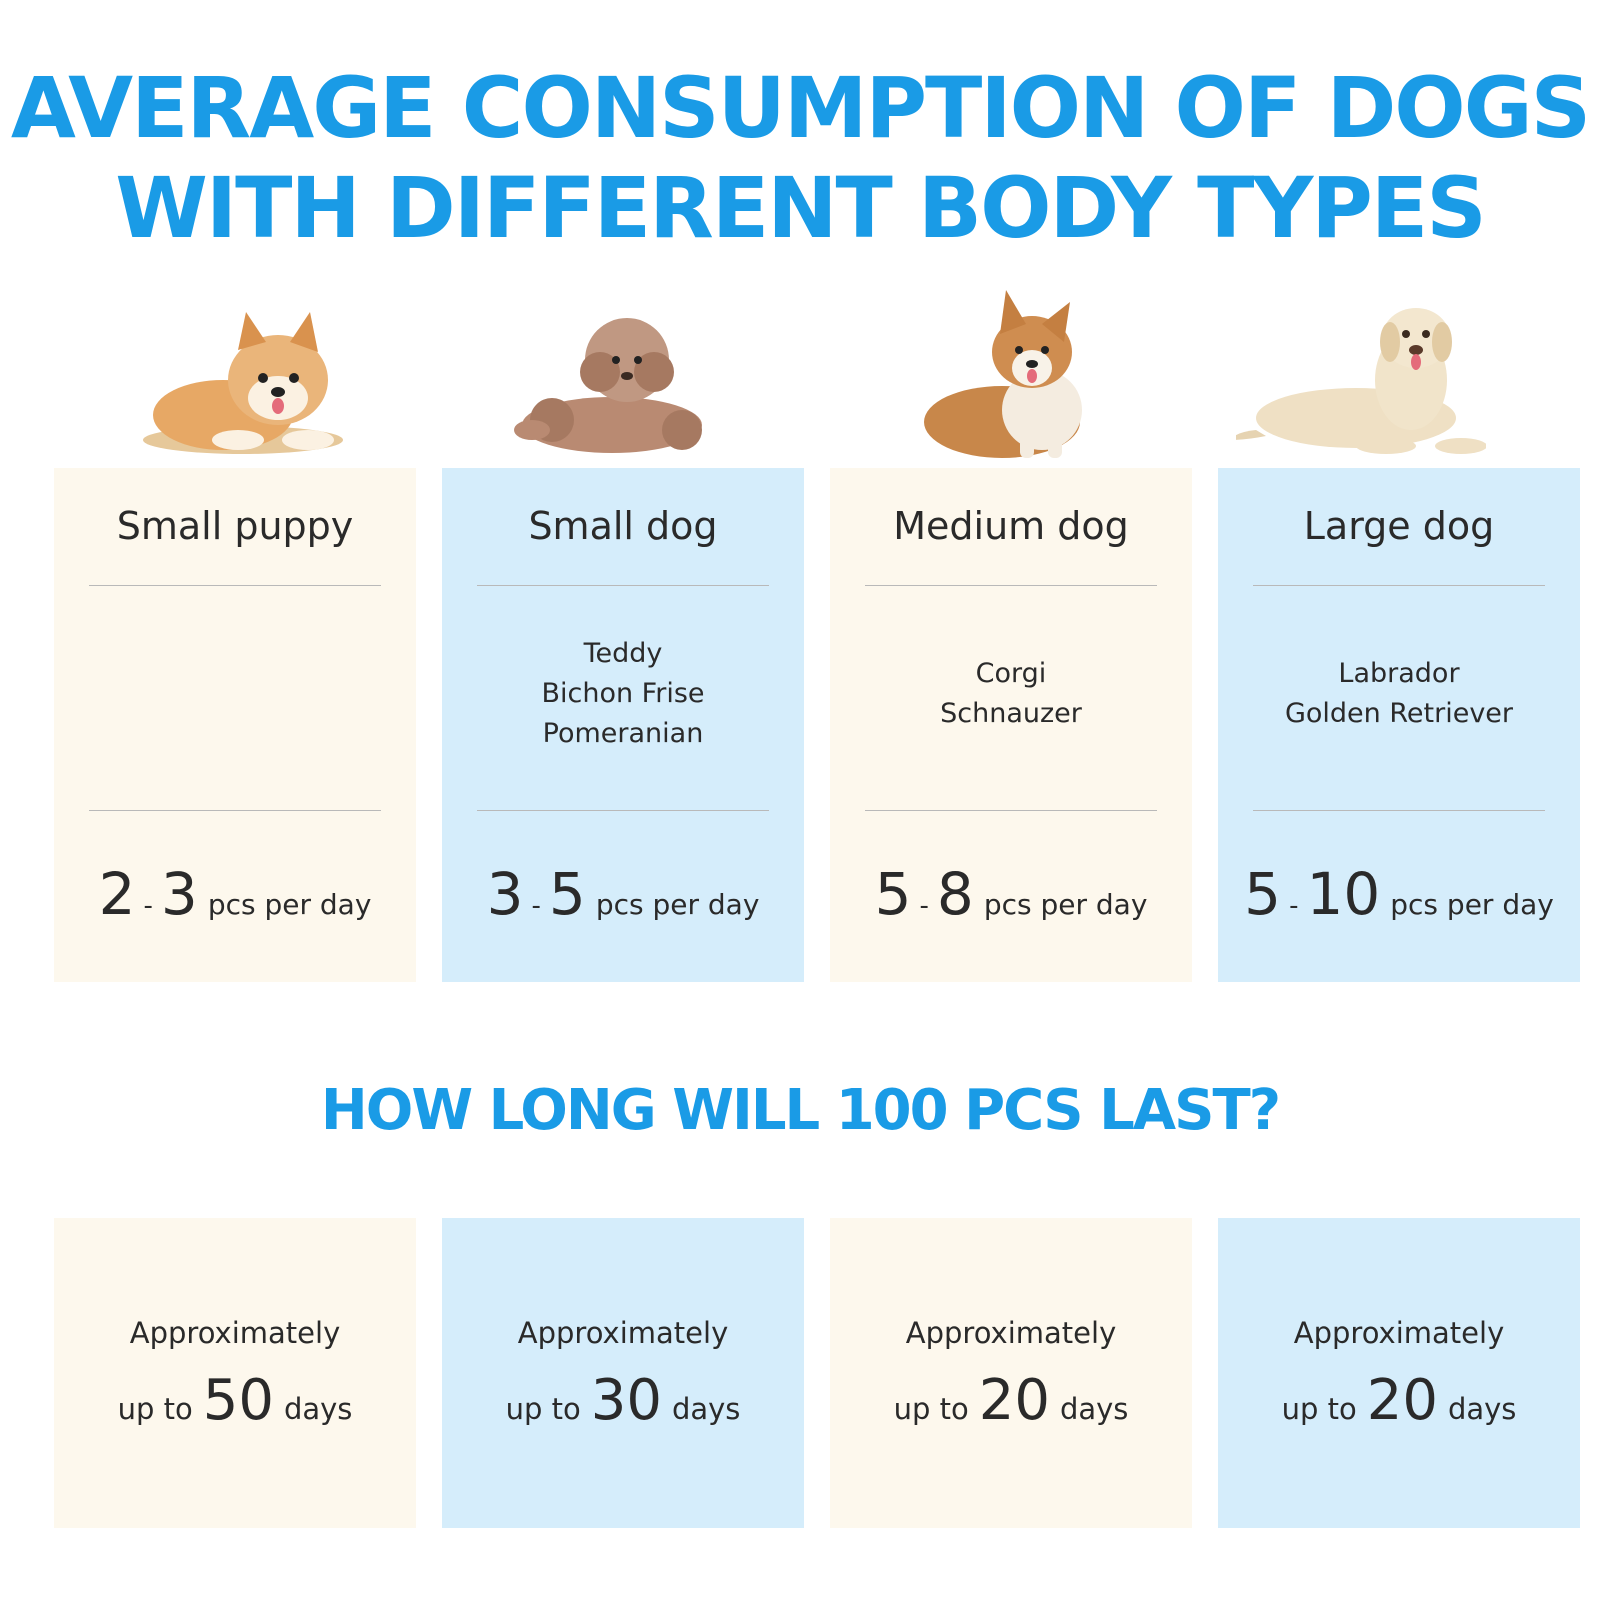  Describe the element at coordinates (623, 653) in the screenshot. I see `breed-name: Teddy` at that location.